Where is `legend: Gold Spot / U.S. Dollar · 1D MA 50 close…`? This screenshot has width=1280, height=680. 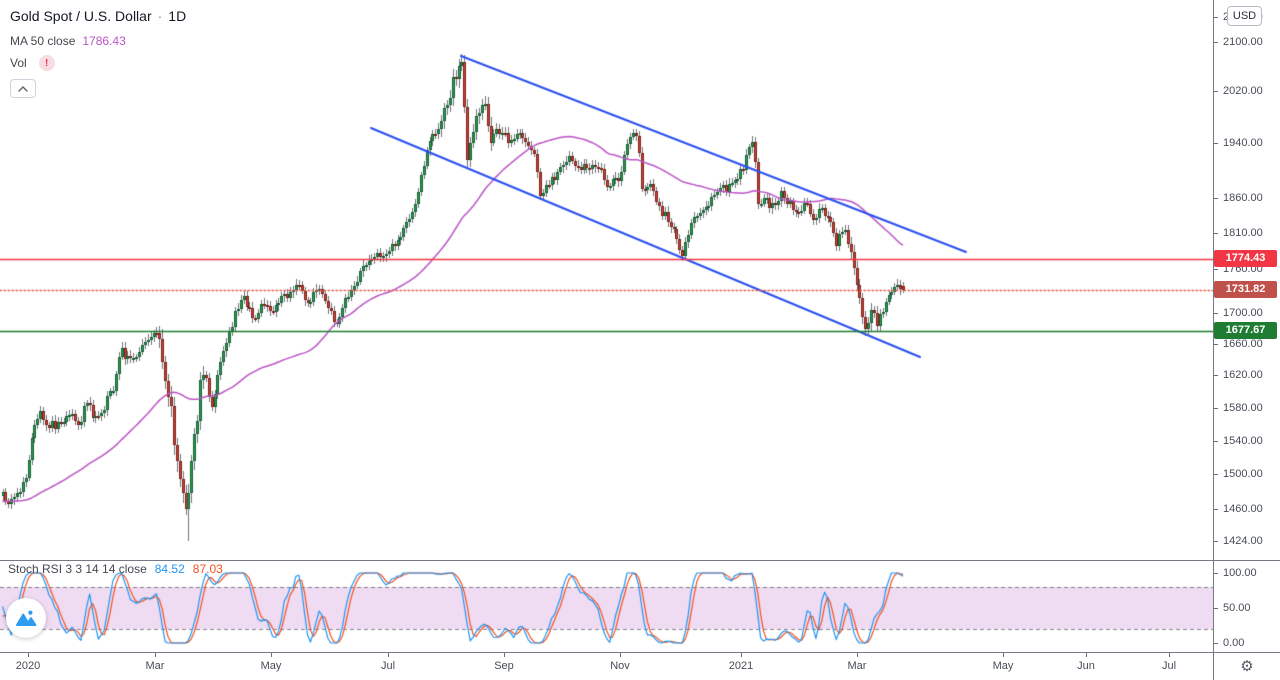 legend: Gold Spot / U.S. Dollar · 1D MA 50 close… is located at coordinates (98, 53).